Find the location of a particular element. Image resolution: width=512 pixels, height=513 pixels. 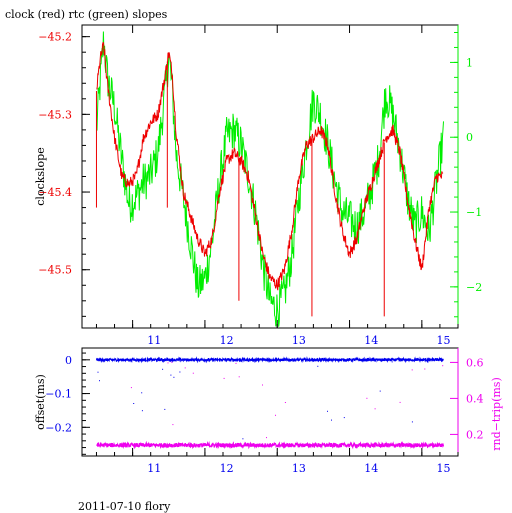

y-tick-label: 0 is located at coordinates (68, 360).